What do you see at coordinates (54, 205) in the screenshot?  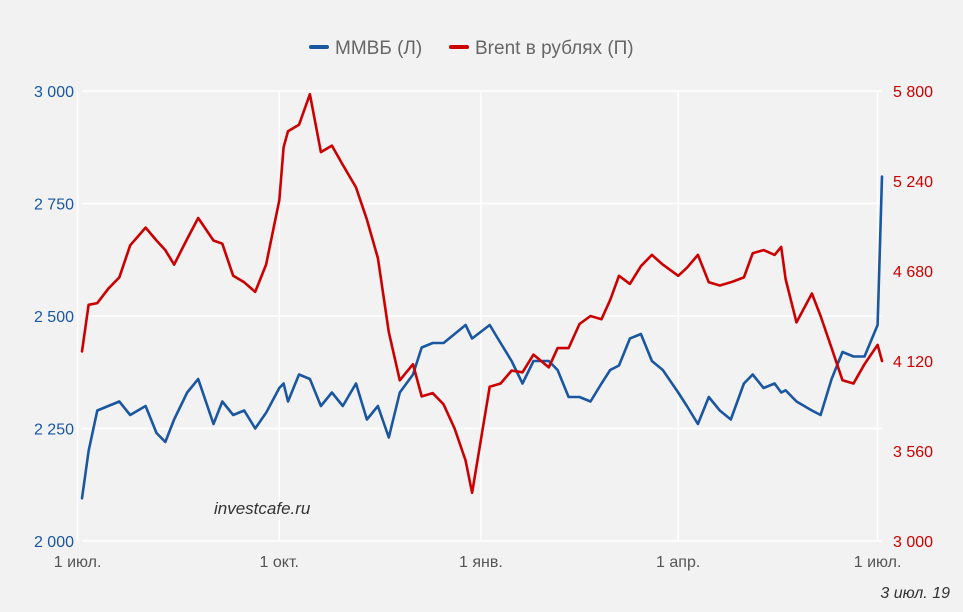 I see `left-tick-label: 2 750` at bounding box center [54, 205].